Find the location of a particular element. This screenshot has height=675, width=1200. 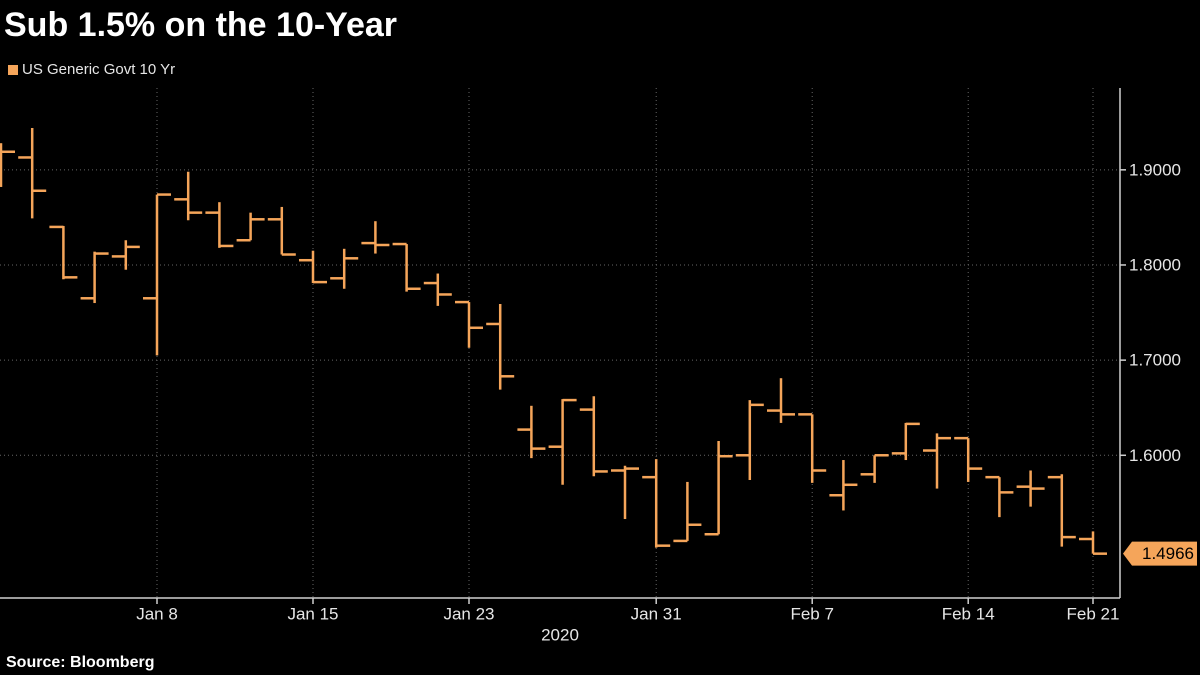

y-tick-label: 1.6000 is located at coordinates (1155, 455).